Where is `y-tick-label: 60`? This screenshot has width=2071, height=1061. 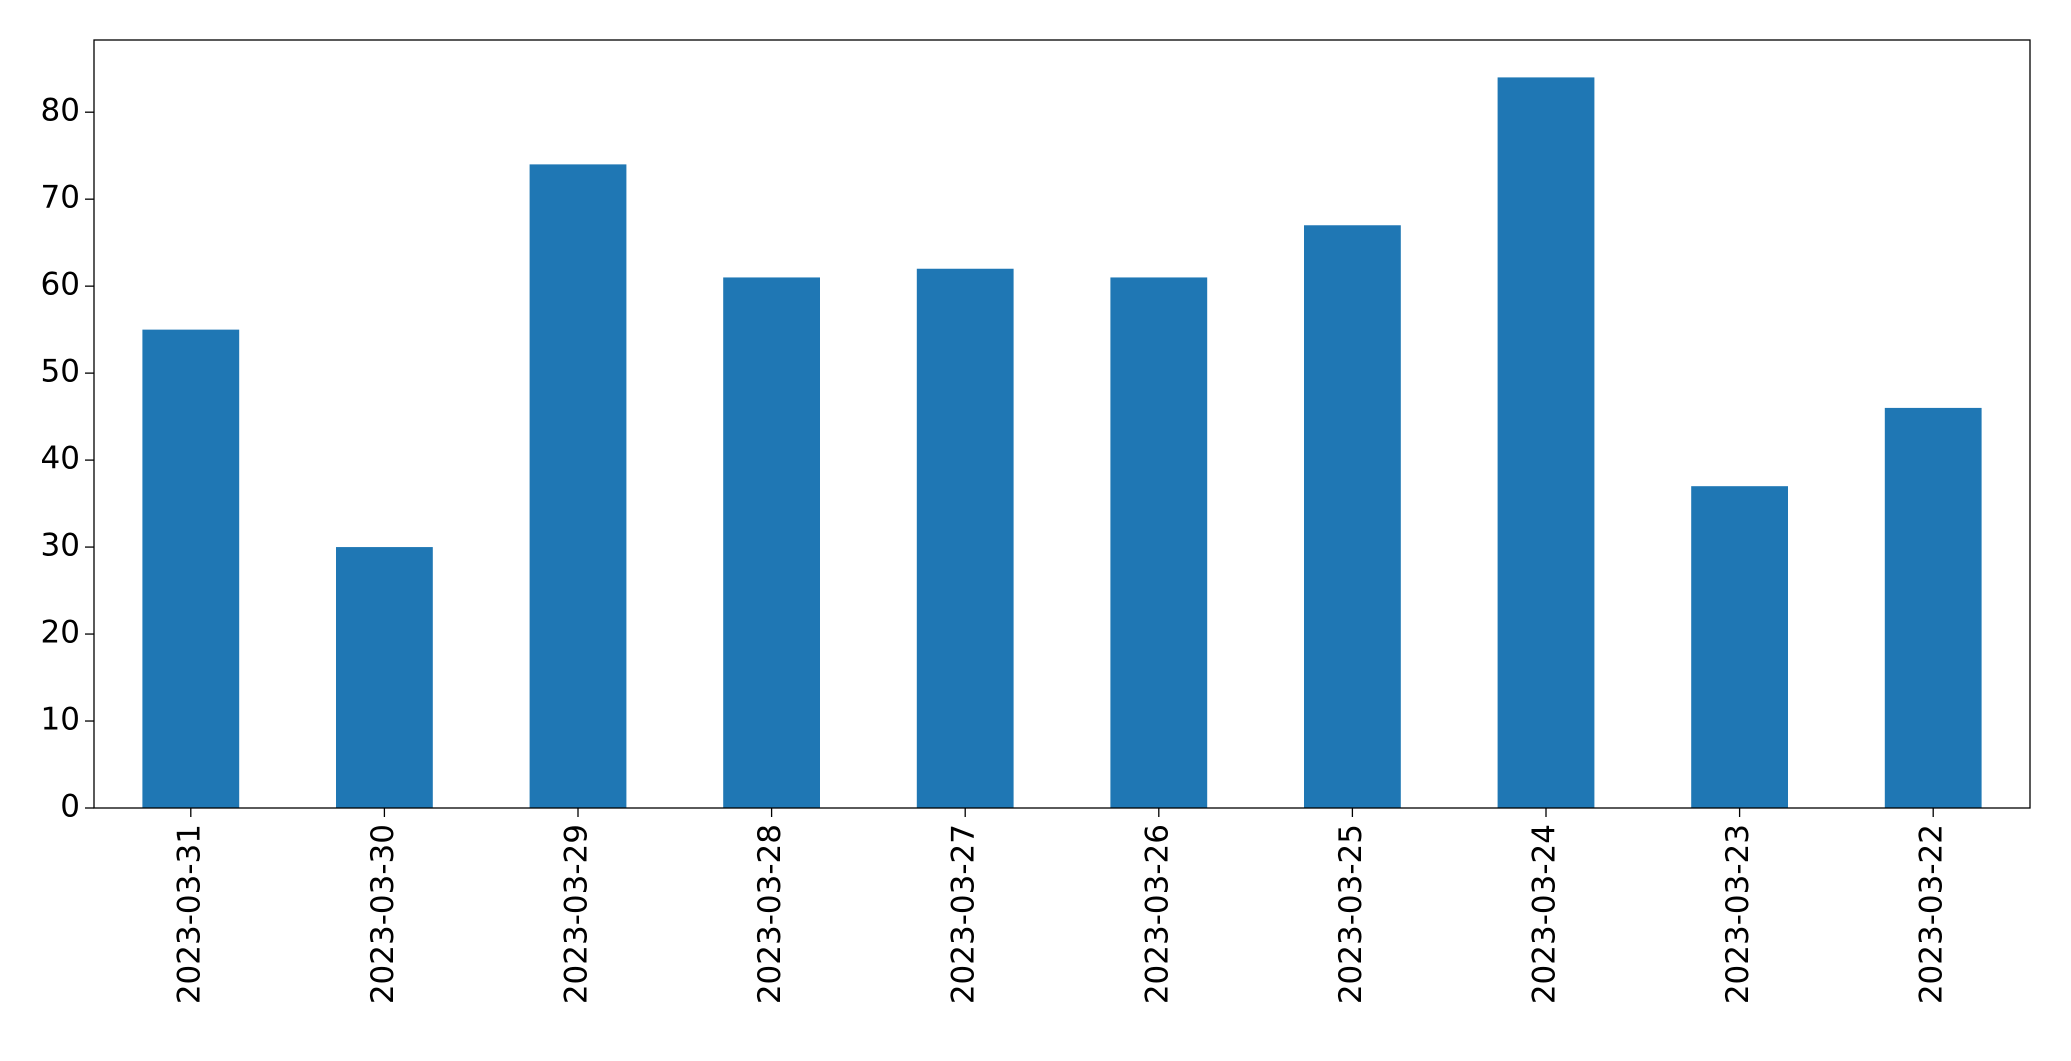 y-tick-label: 60 is located at coordinates (60, 285).